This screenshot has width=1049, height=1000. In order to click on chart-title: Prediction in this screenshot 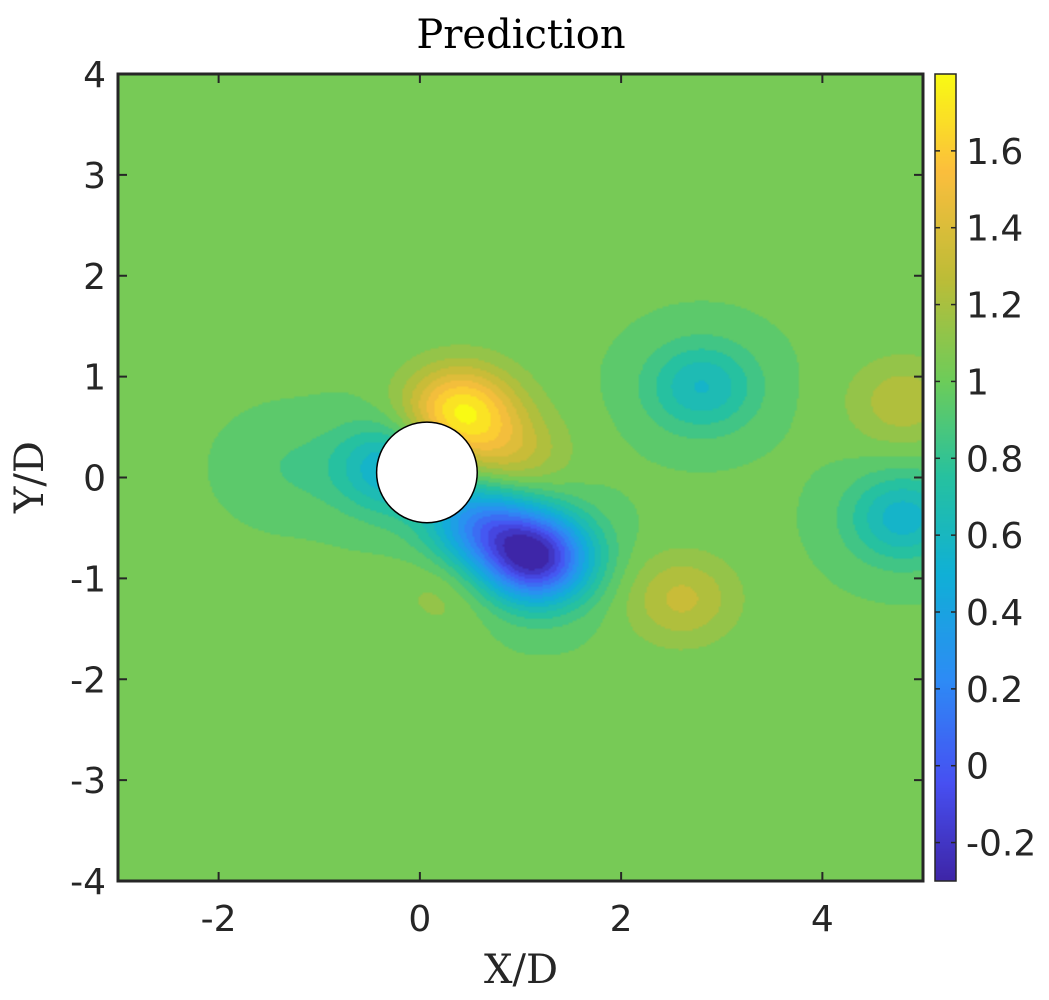, I will do `click(520, 35)`.